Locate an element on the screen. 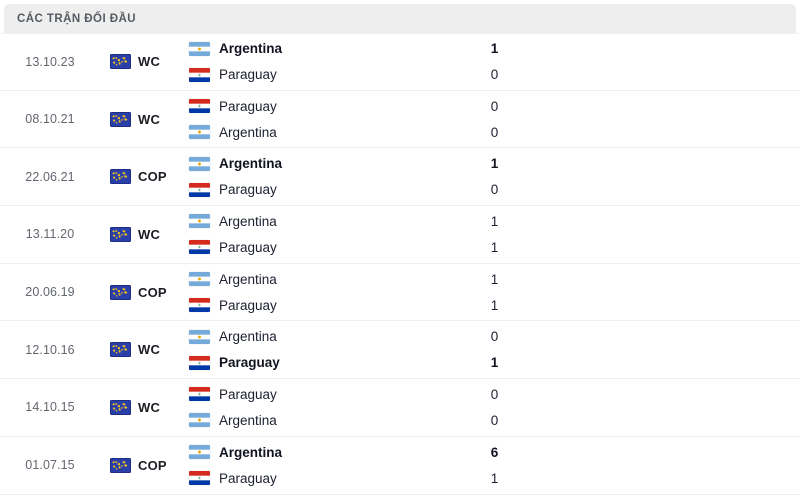 The height and width of the screenshot is (504, 800). match-date-cell: 13.11.20 is located at coordinates (50, 234).